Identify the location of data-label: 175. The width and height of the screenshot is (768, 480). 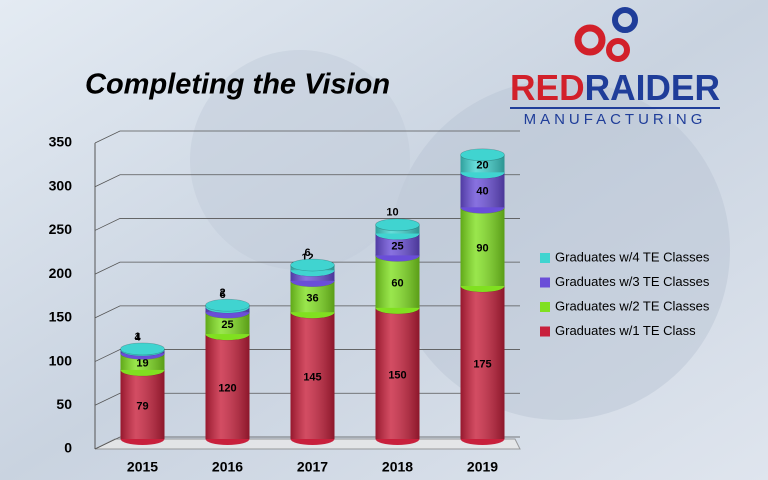
(482, 364).